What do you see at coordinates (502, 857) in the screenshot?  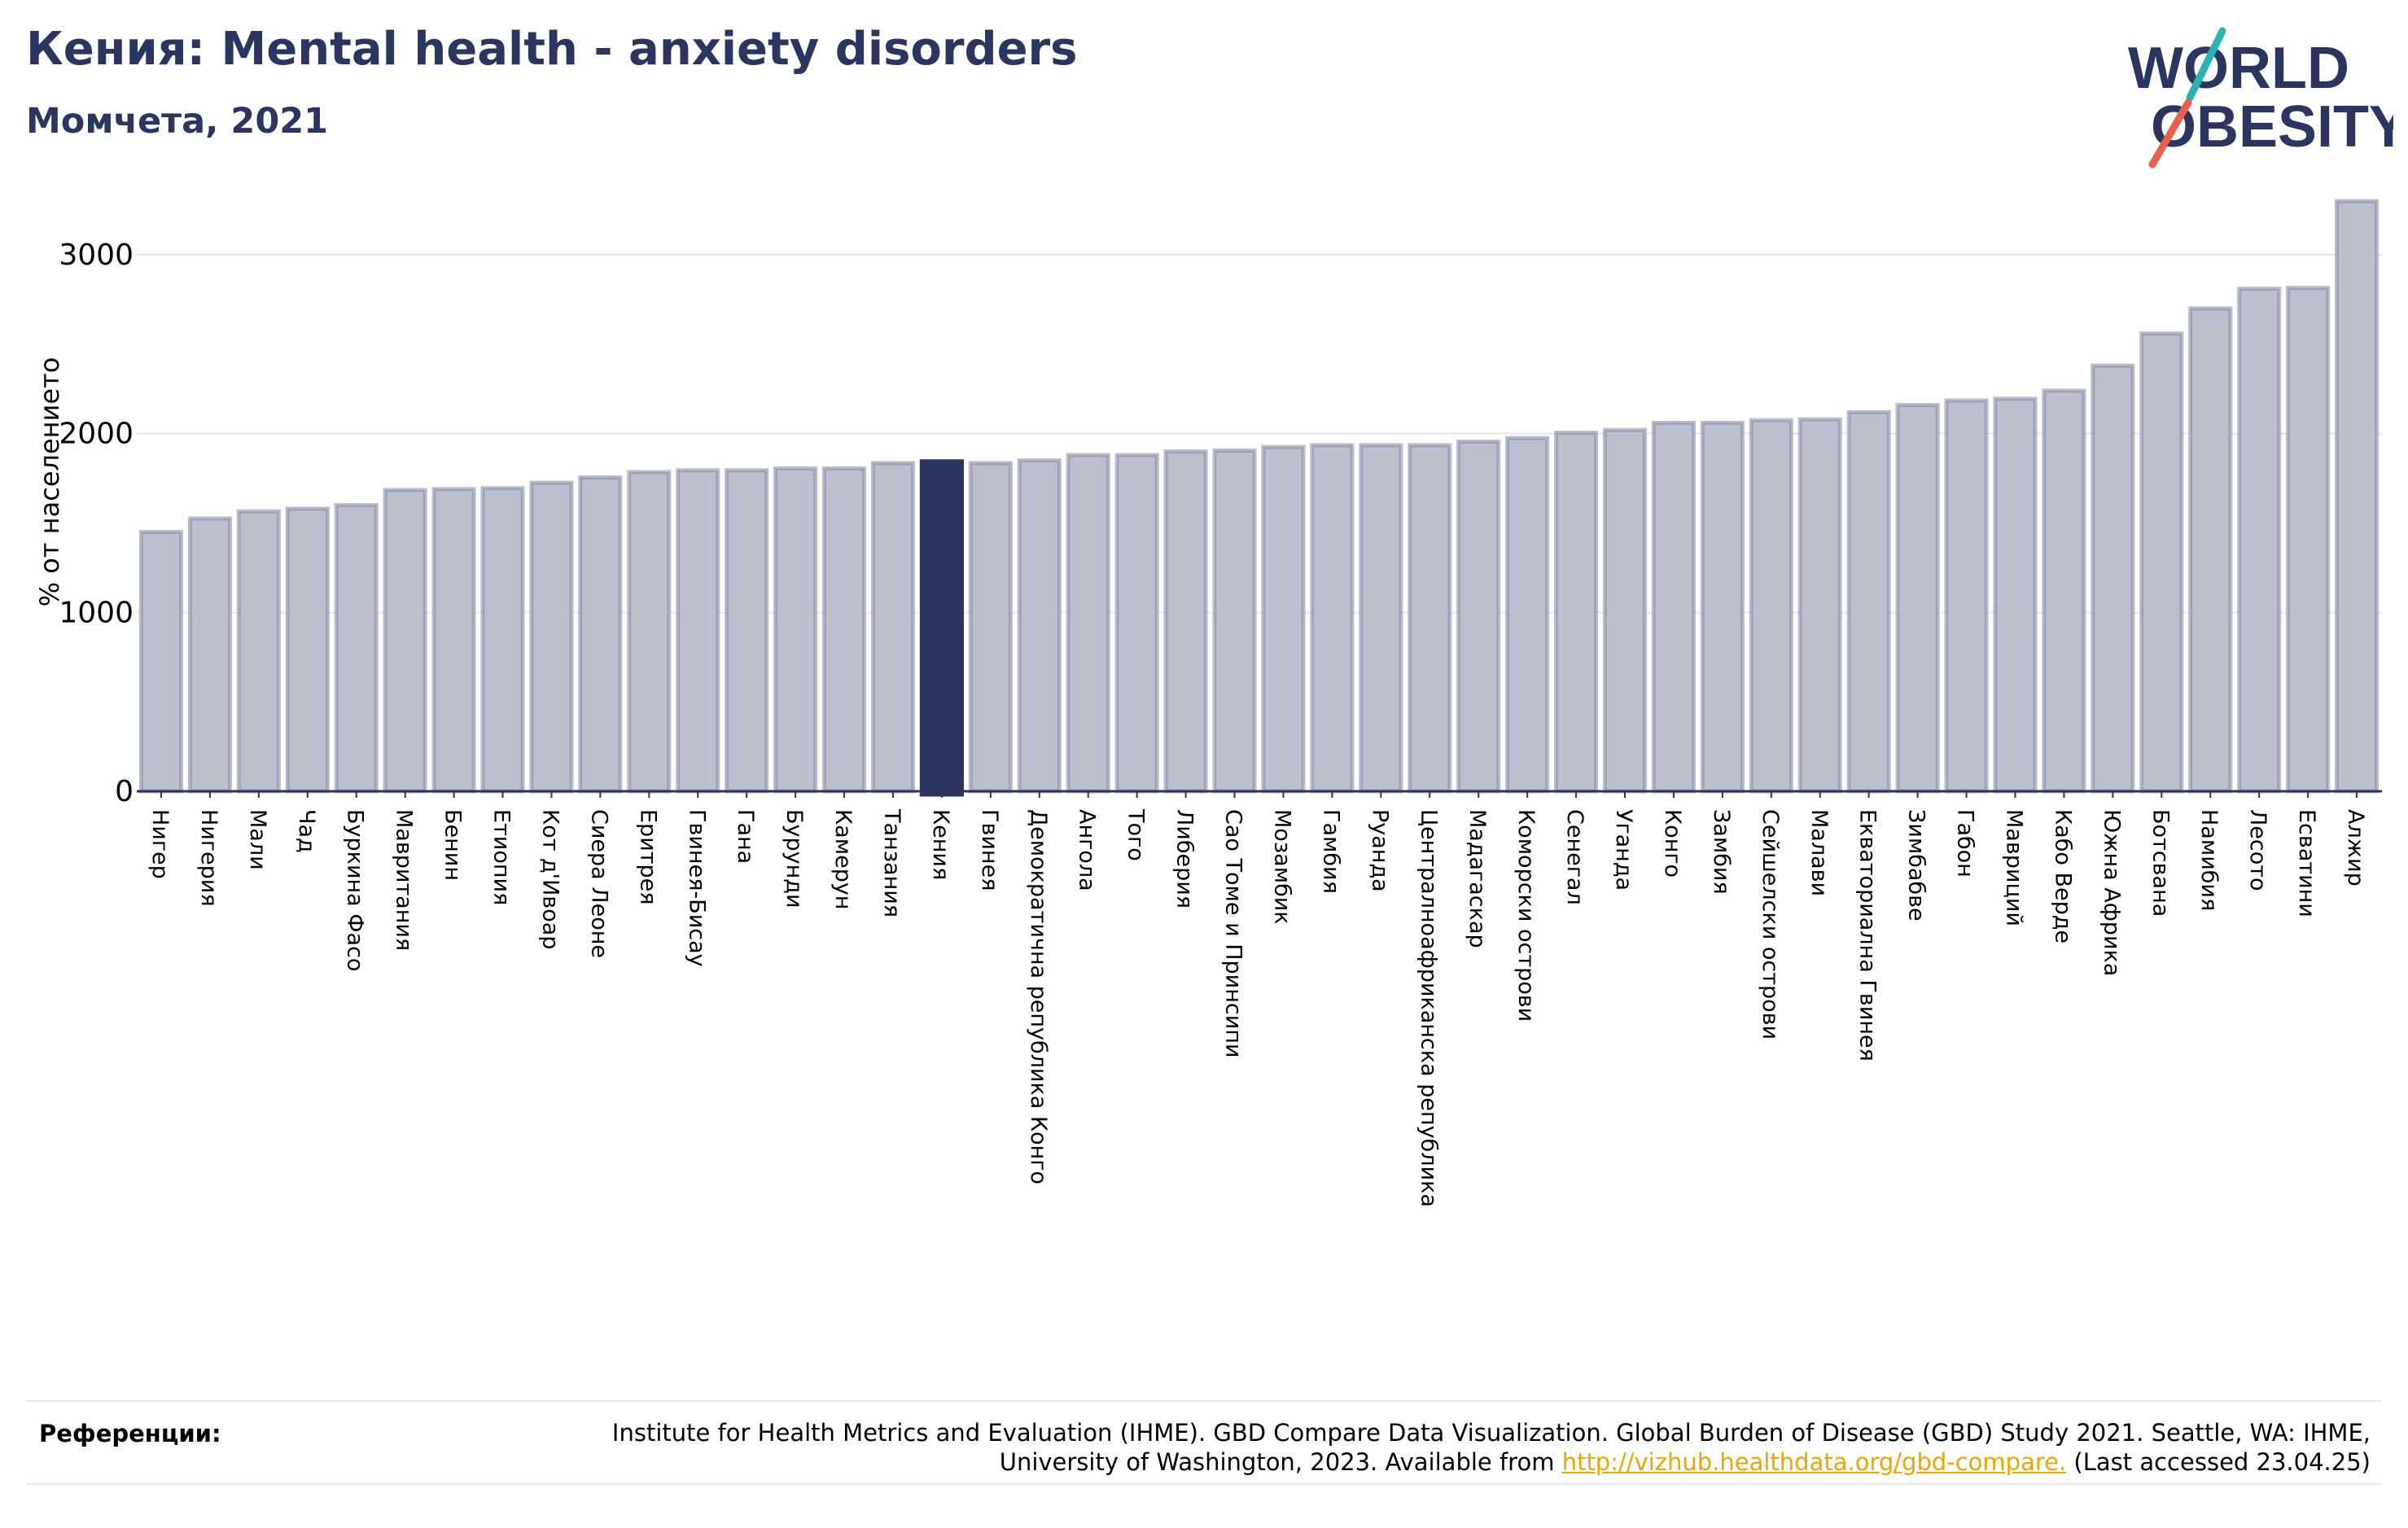 I see `x-tick-label: Етиопия` at bounding box center [502, 857].